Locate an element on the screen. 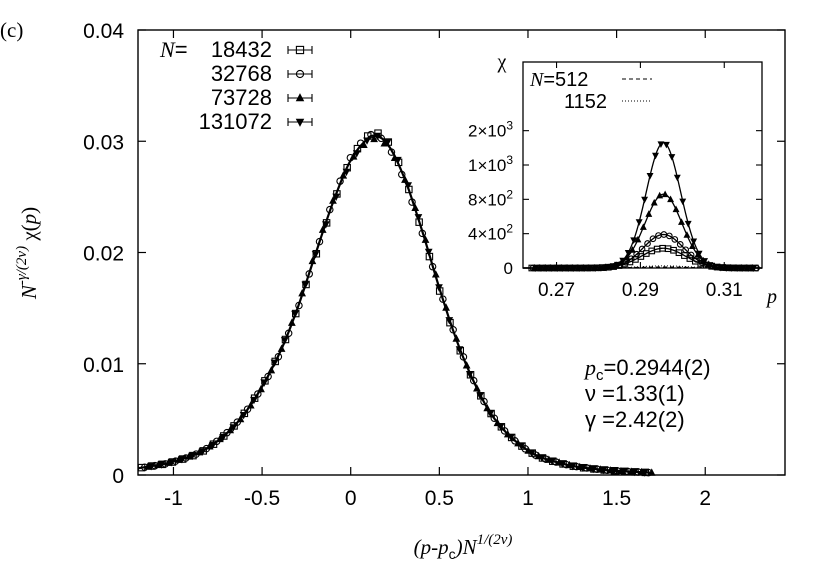 This screenshot has height=581, width=830. x-tick-label: 0 is located at coordinates (351, 498).